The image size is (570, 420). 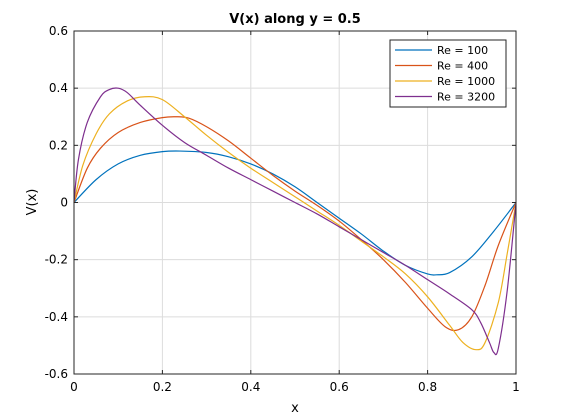 I want to click on x-tick-label: 0.2, so click(x=162, y=387).